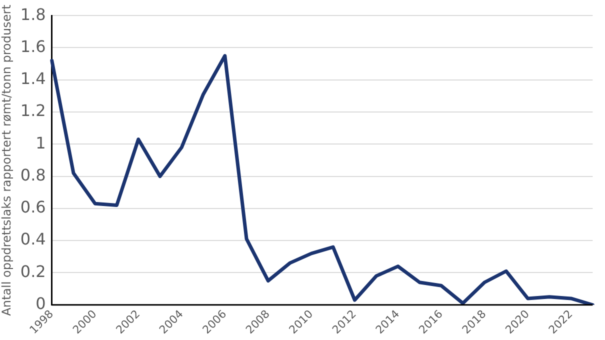 The height and width of the screenshot is (340, 605). Describe the element at coordinates (7, 160) in the screenshot. I see `y-axis-title: Antall oppdrettslaks rapportert rømt/tonn produsert` at that location.